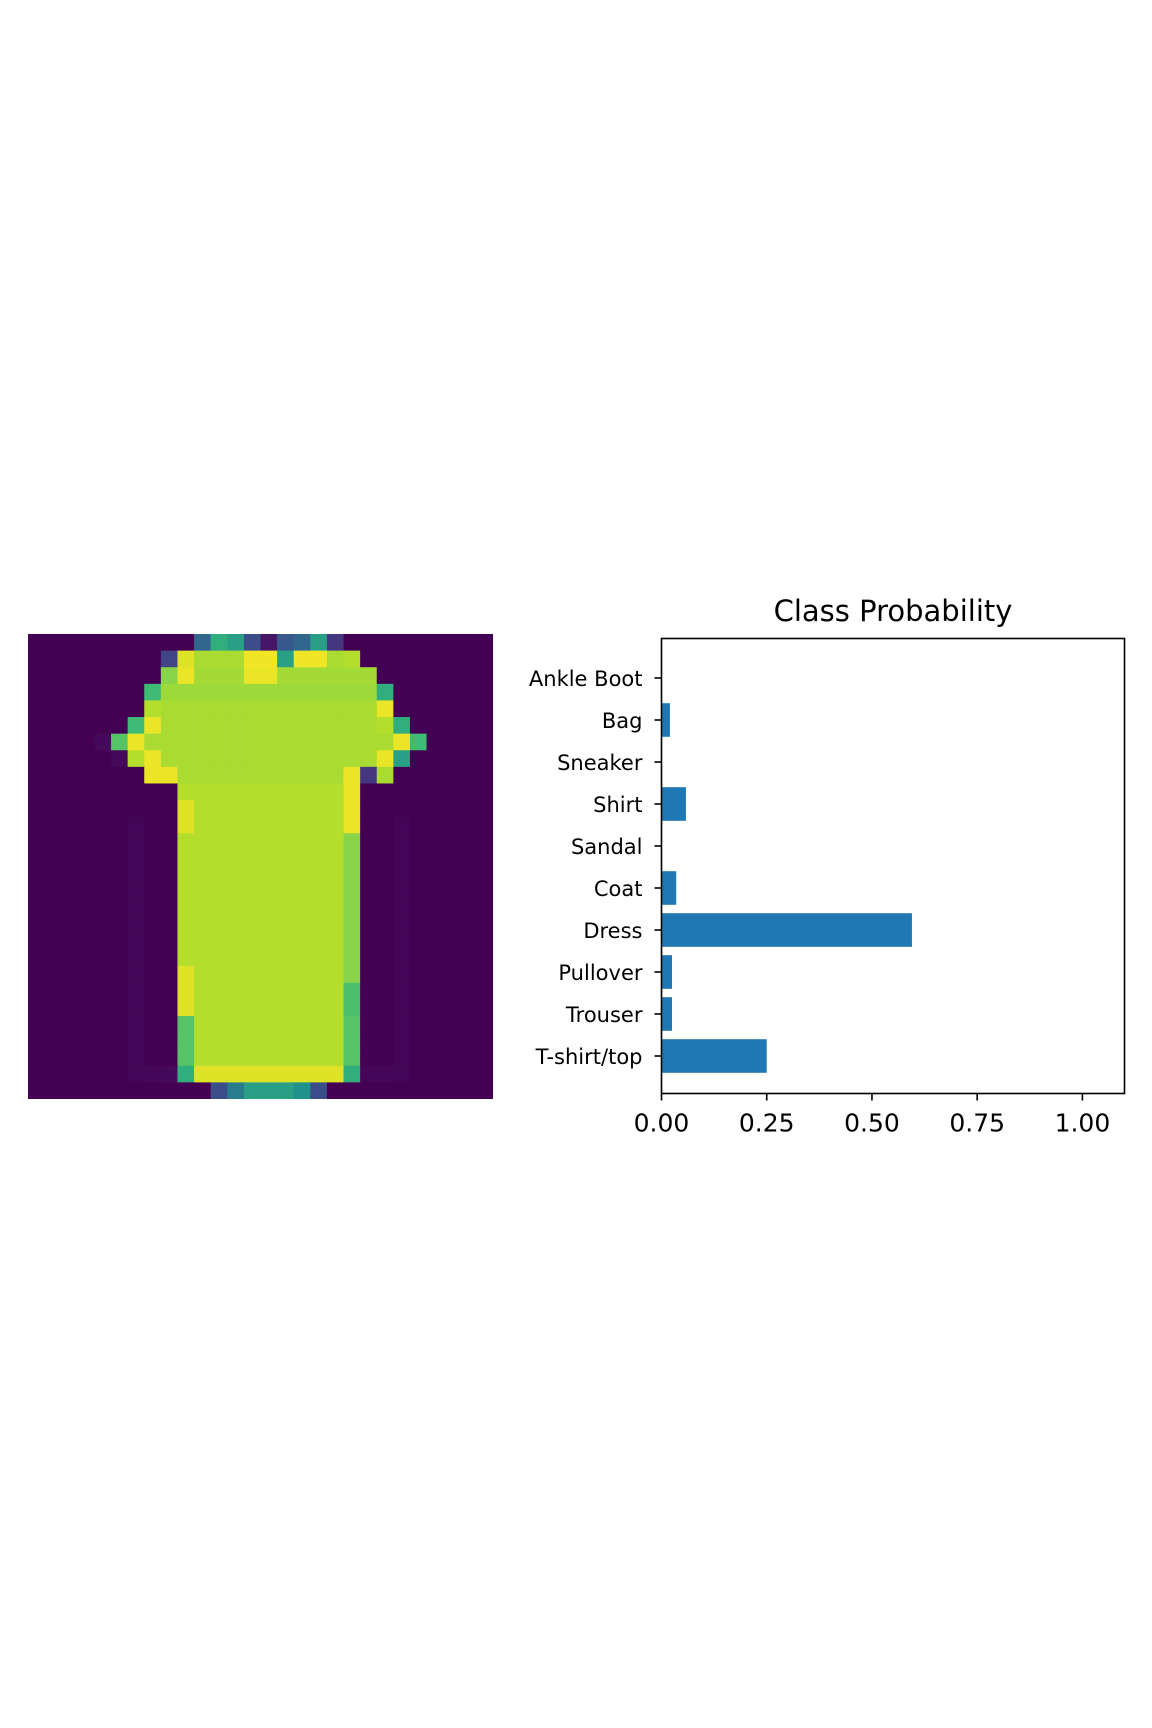 The height and width of the screenshot is (1728, 1152). Describe the element at coordinates (662, 1123) in the screenshot. I see `x-tick-label: 0.00` at that location.